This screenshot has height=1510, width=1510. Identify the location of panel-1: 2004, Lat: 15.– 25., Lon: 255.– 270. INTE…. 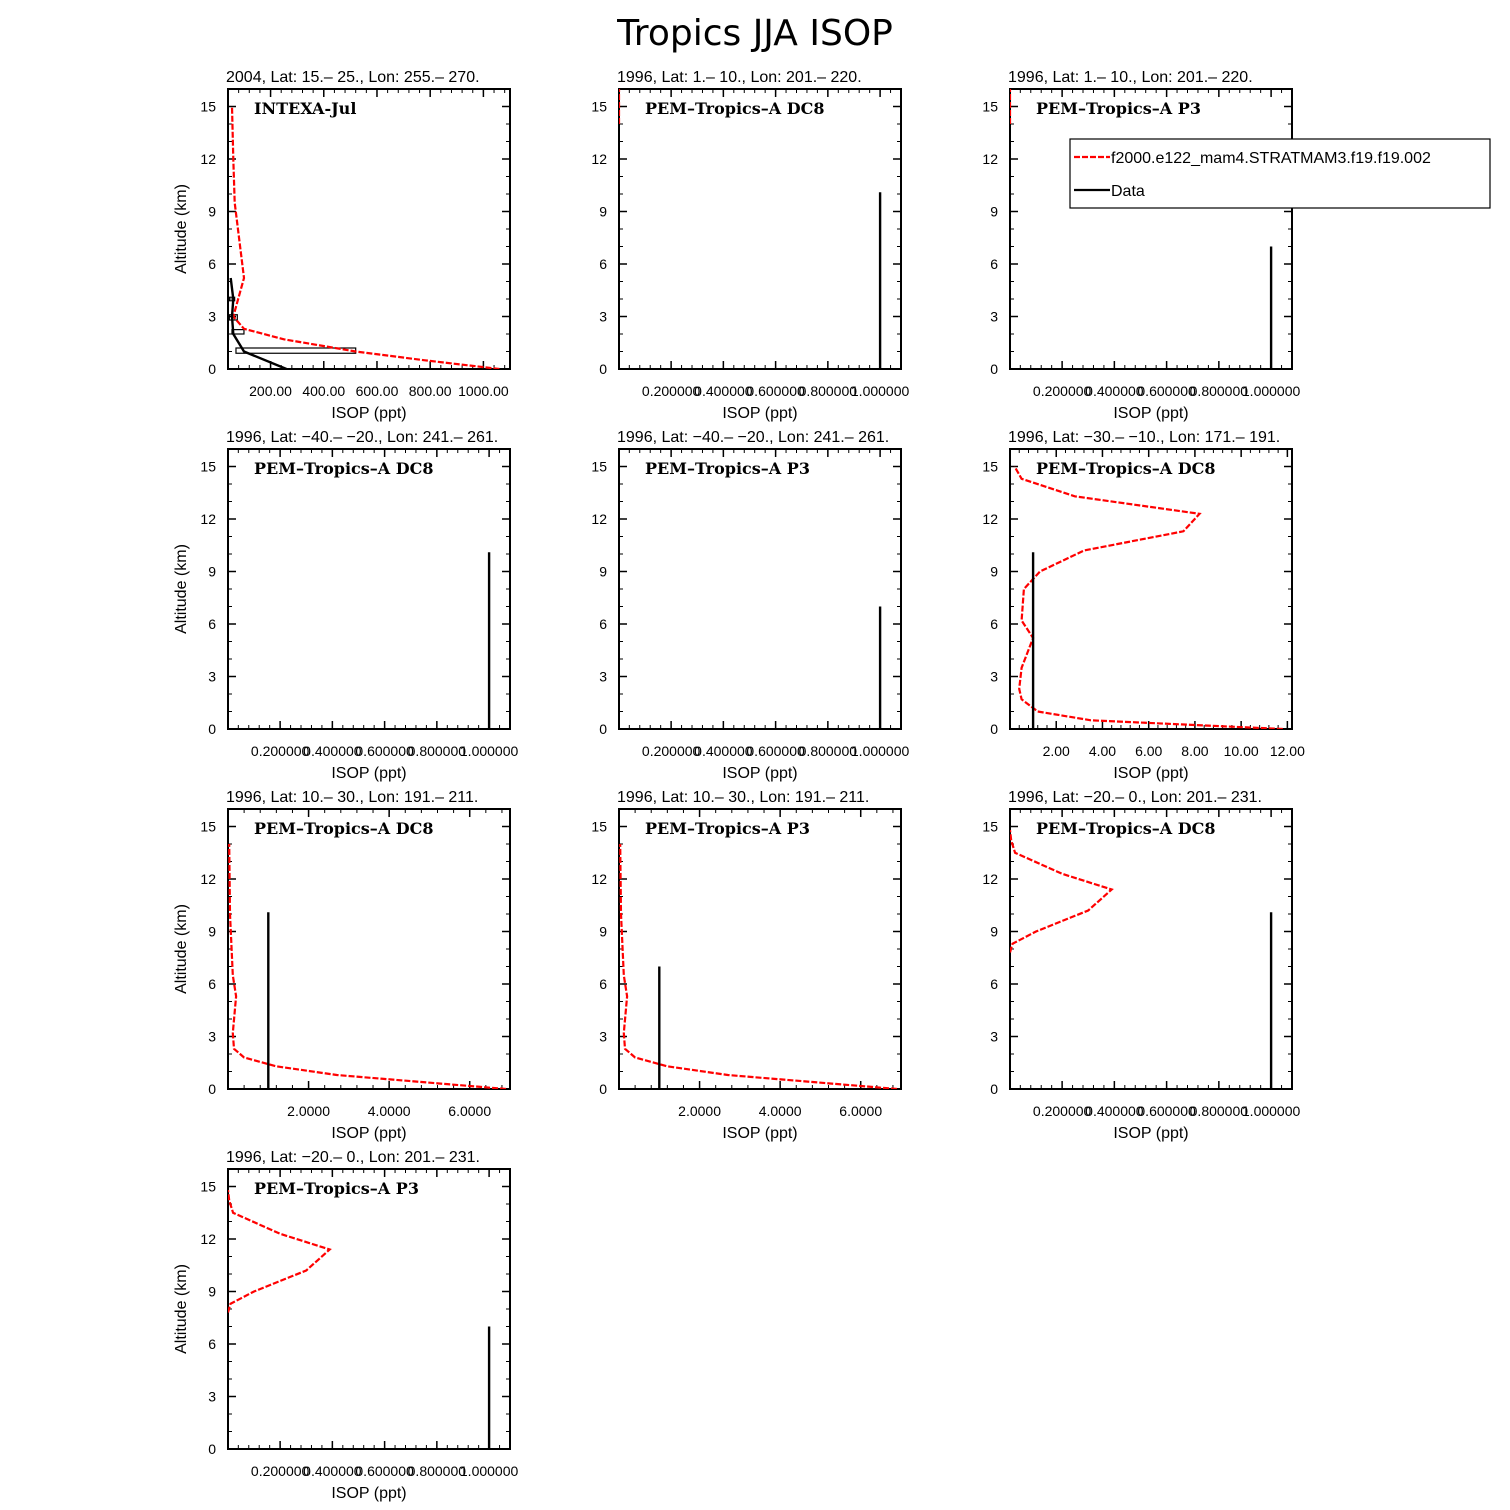
(342, 245).